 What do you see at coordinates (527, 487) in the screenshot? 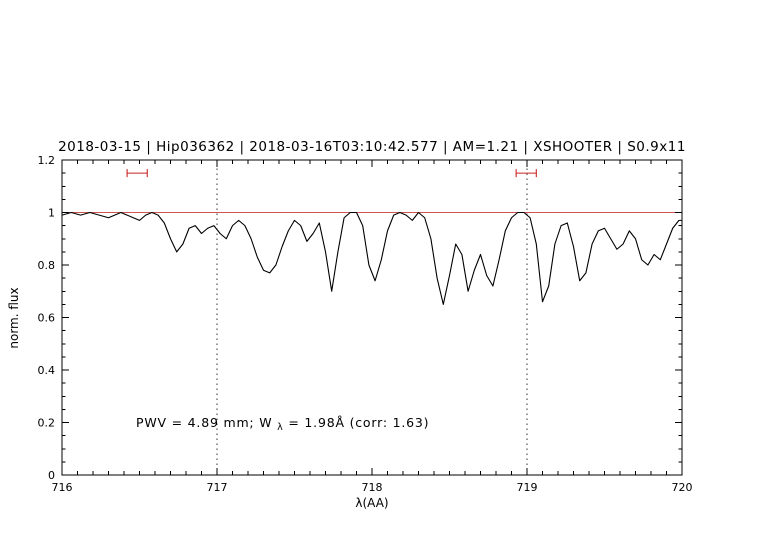
I see `x-tick-label: 719` at bounding box center [527, 487].